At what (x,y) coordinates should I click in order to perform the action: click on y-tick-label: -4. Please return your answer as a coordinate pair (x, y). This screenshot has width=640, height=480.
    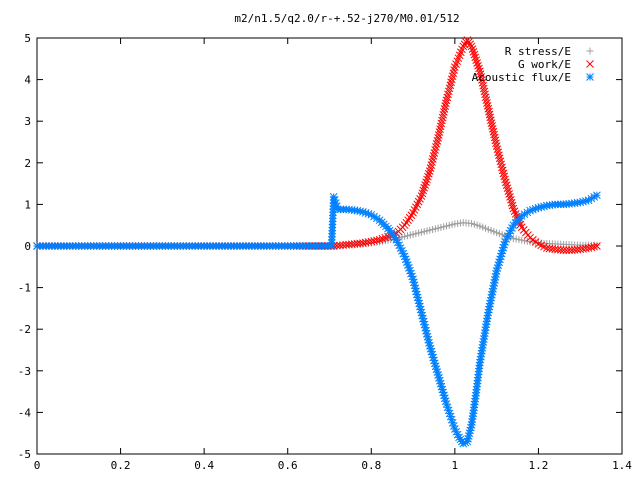
    Looking at the image, I should click on (25, 412).